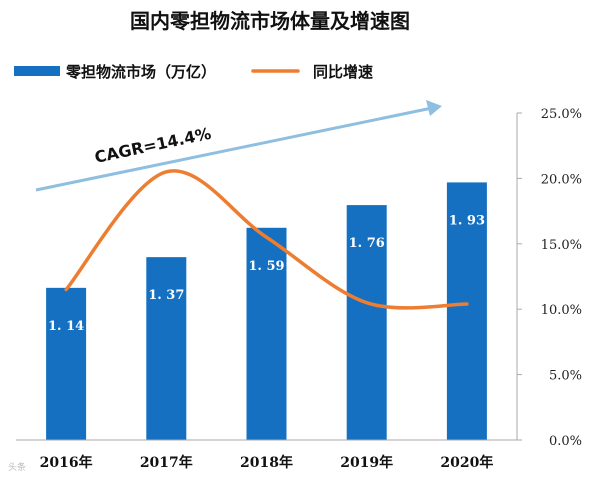 This screenshot has width=589, height=478. Describe the element at coordinates (270, 21) in the screenshot. I see `chart-title: 国内零担物流市场体量及增速图` at that location.